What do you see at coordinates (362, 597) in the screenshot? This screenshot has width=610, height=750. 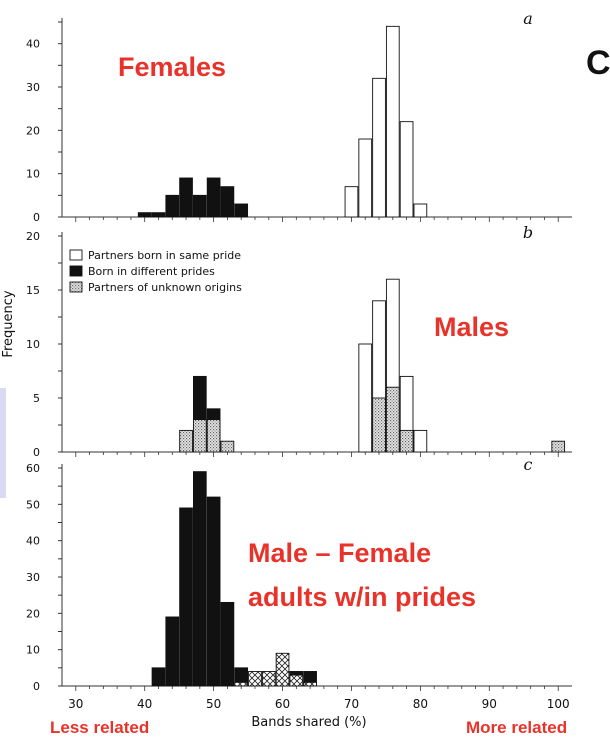 I see `male-female-annotation-line2: adults w/in prides` at bounding box center [362, 597].